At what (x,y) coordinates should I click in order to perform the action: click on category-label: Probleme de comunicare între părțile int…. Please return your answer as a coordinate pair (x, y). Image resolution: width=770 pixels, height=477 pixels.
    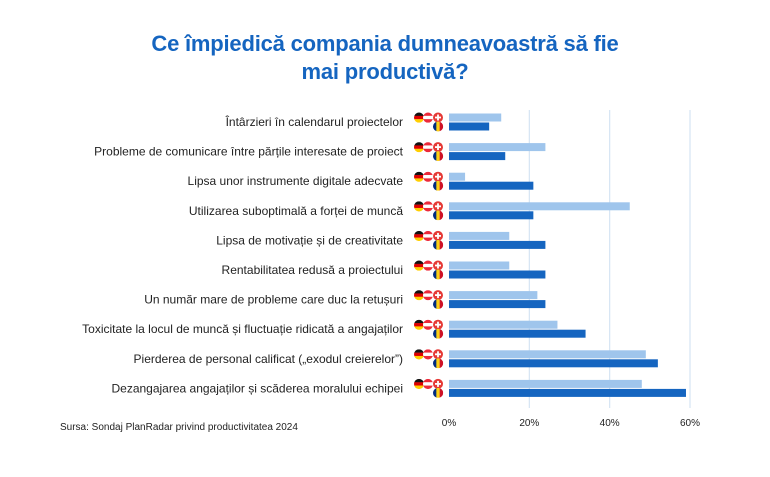
    Looking at the image, I should click on (248, 152).